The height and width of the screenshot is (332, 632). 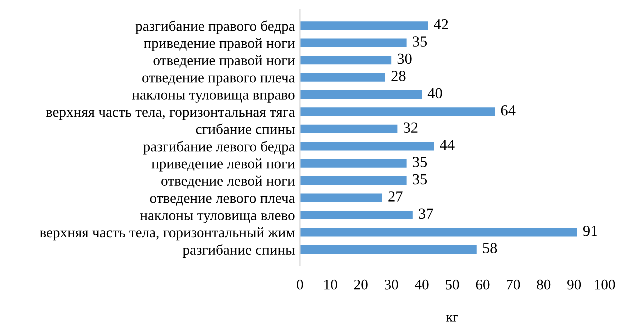 What do you see at coordinates (228, 182) in the screenshot?
I see `y-tick-label: отведение левой ноги` at bounding box center [228, 182].